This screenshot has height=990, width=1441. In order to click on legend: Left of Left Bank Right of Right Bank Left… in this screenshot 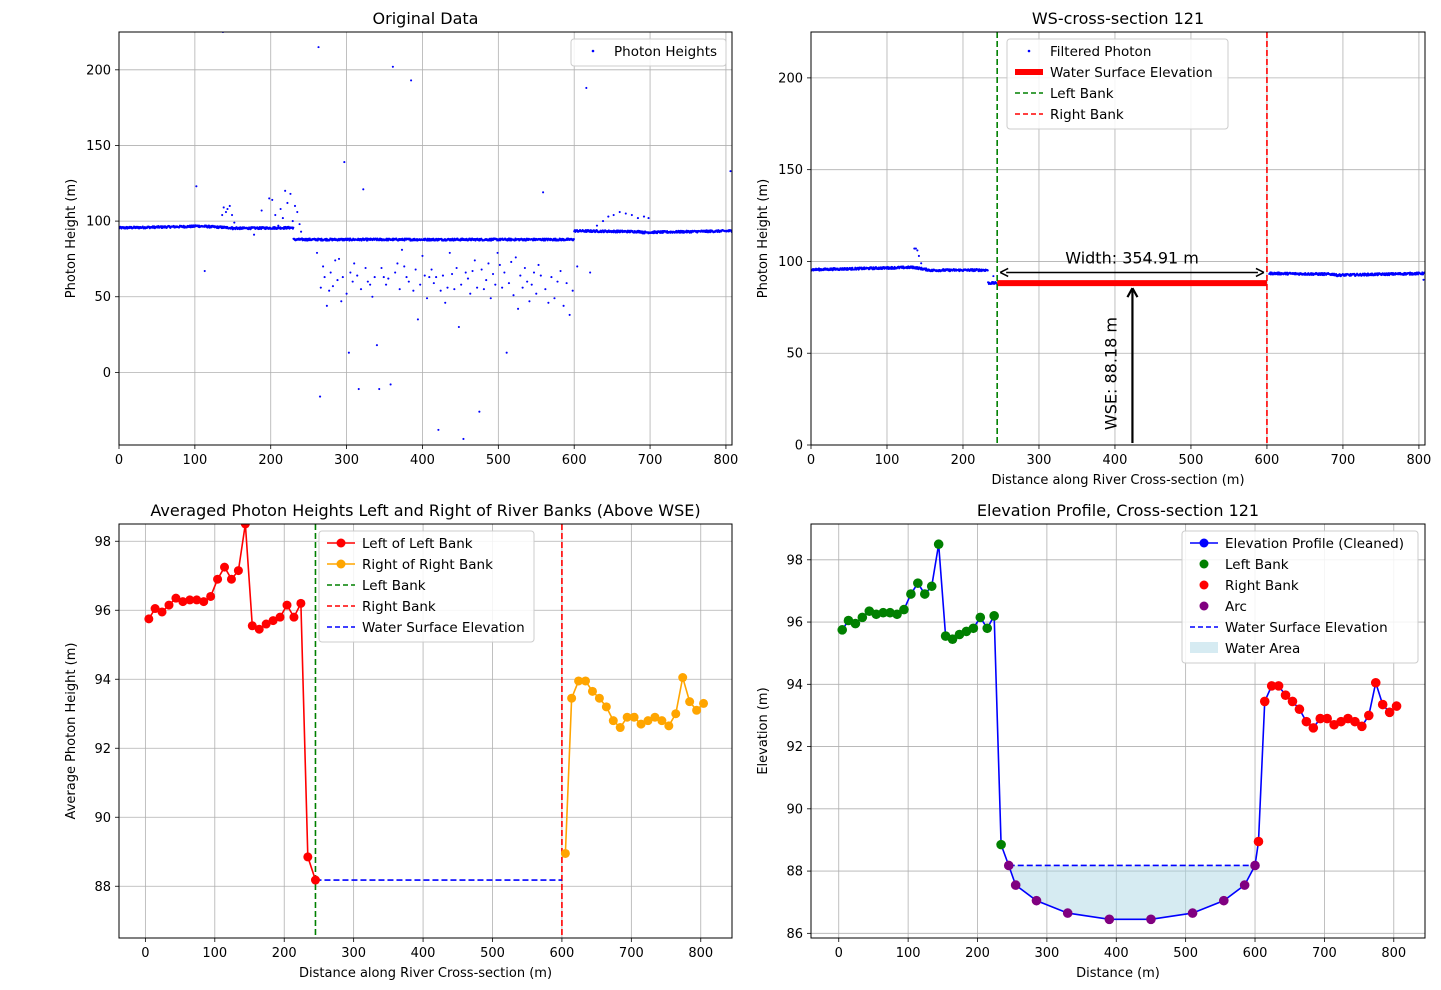, I will do `click(426, 586)`.